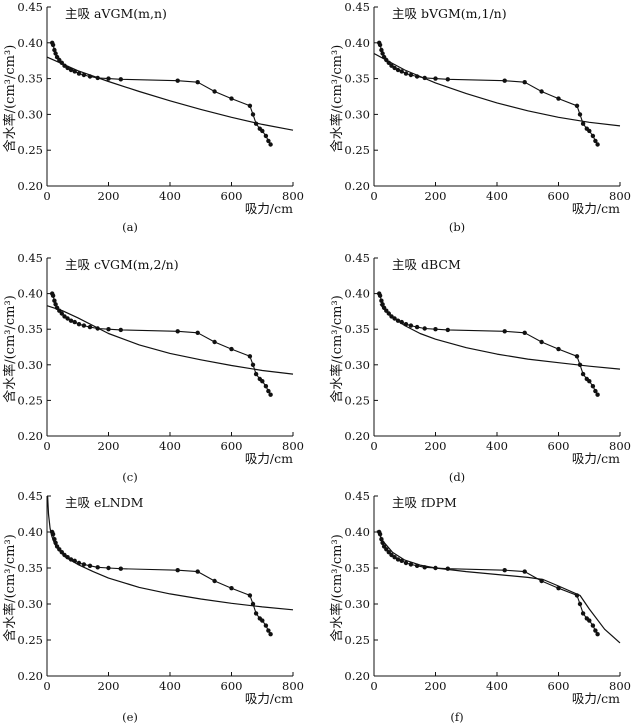 Image resolution: width=632 pixels, height=726 pixels. I want to click on x-tick-label: 0, so click(46, 196).